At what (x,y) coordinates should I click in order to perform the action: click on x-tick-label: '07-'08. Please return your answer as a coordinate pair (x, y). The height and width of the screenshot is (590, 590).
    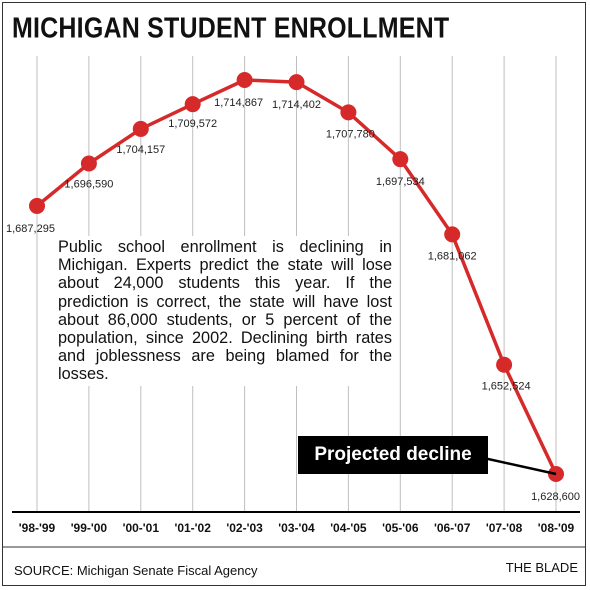
    Looking at the image, I should click on (504, 528).